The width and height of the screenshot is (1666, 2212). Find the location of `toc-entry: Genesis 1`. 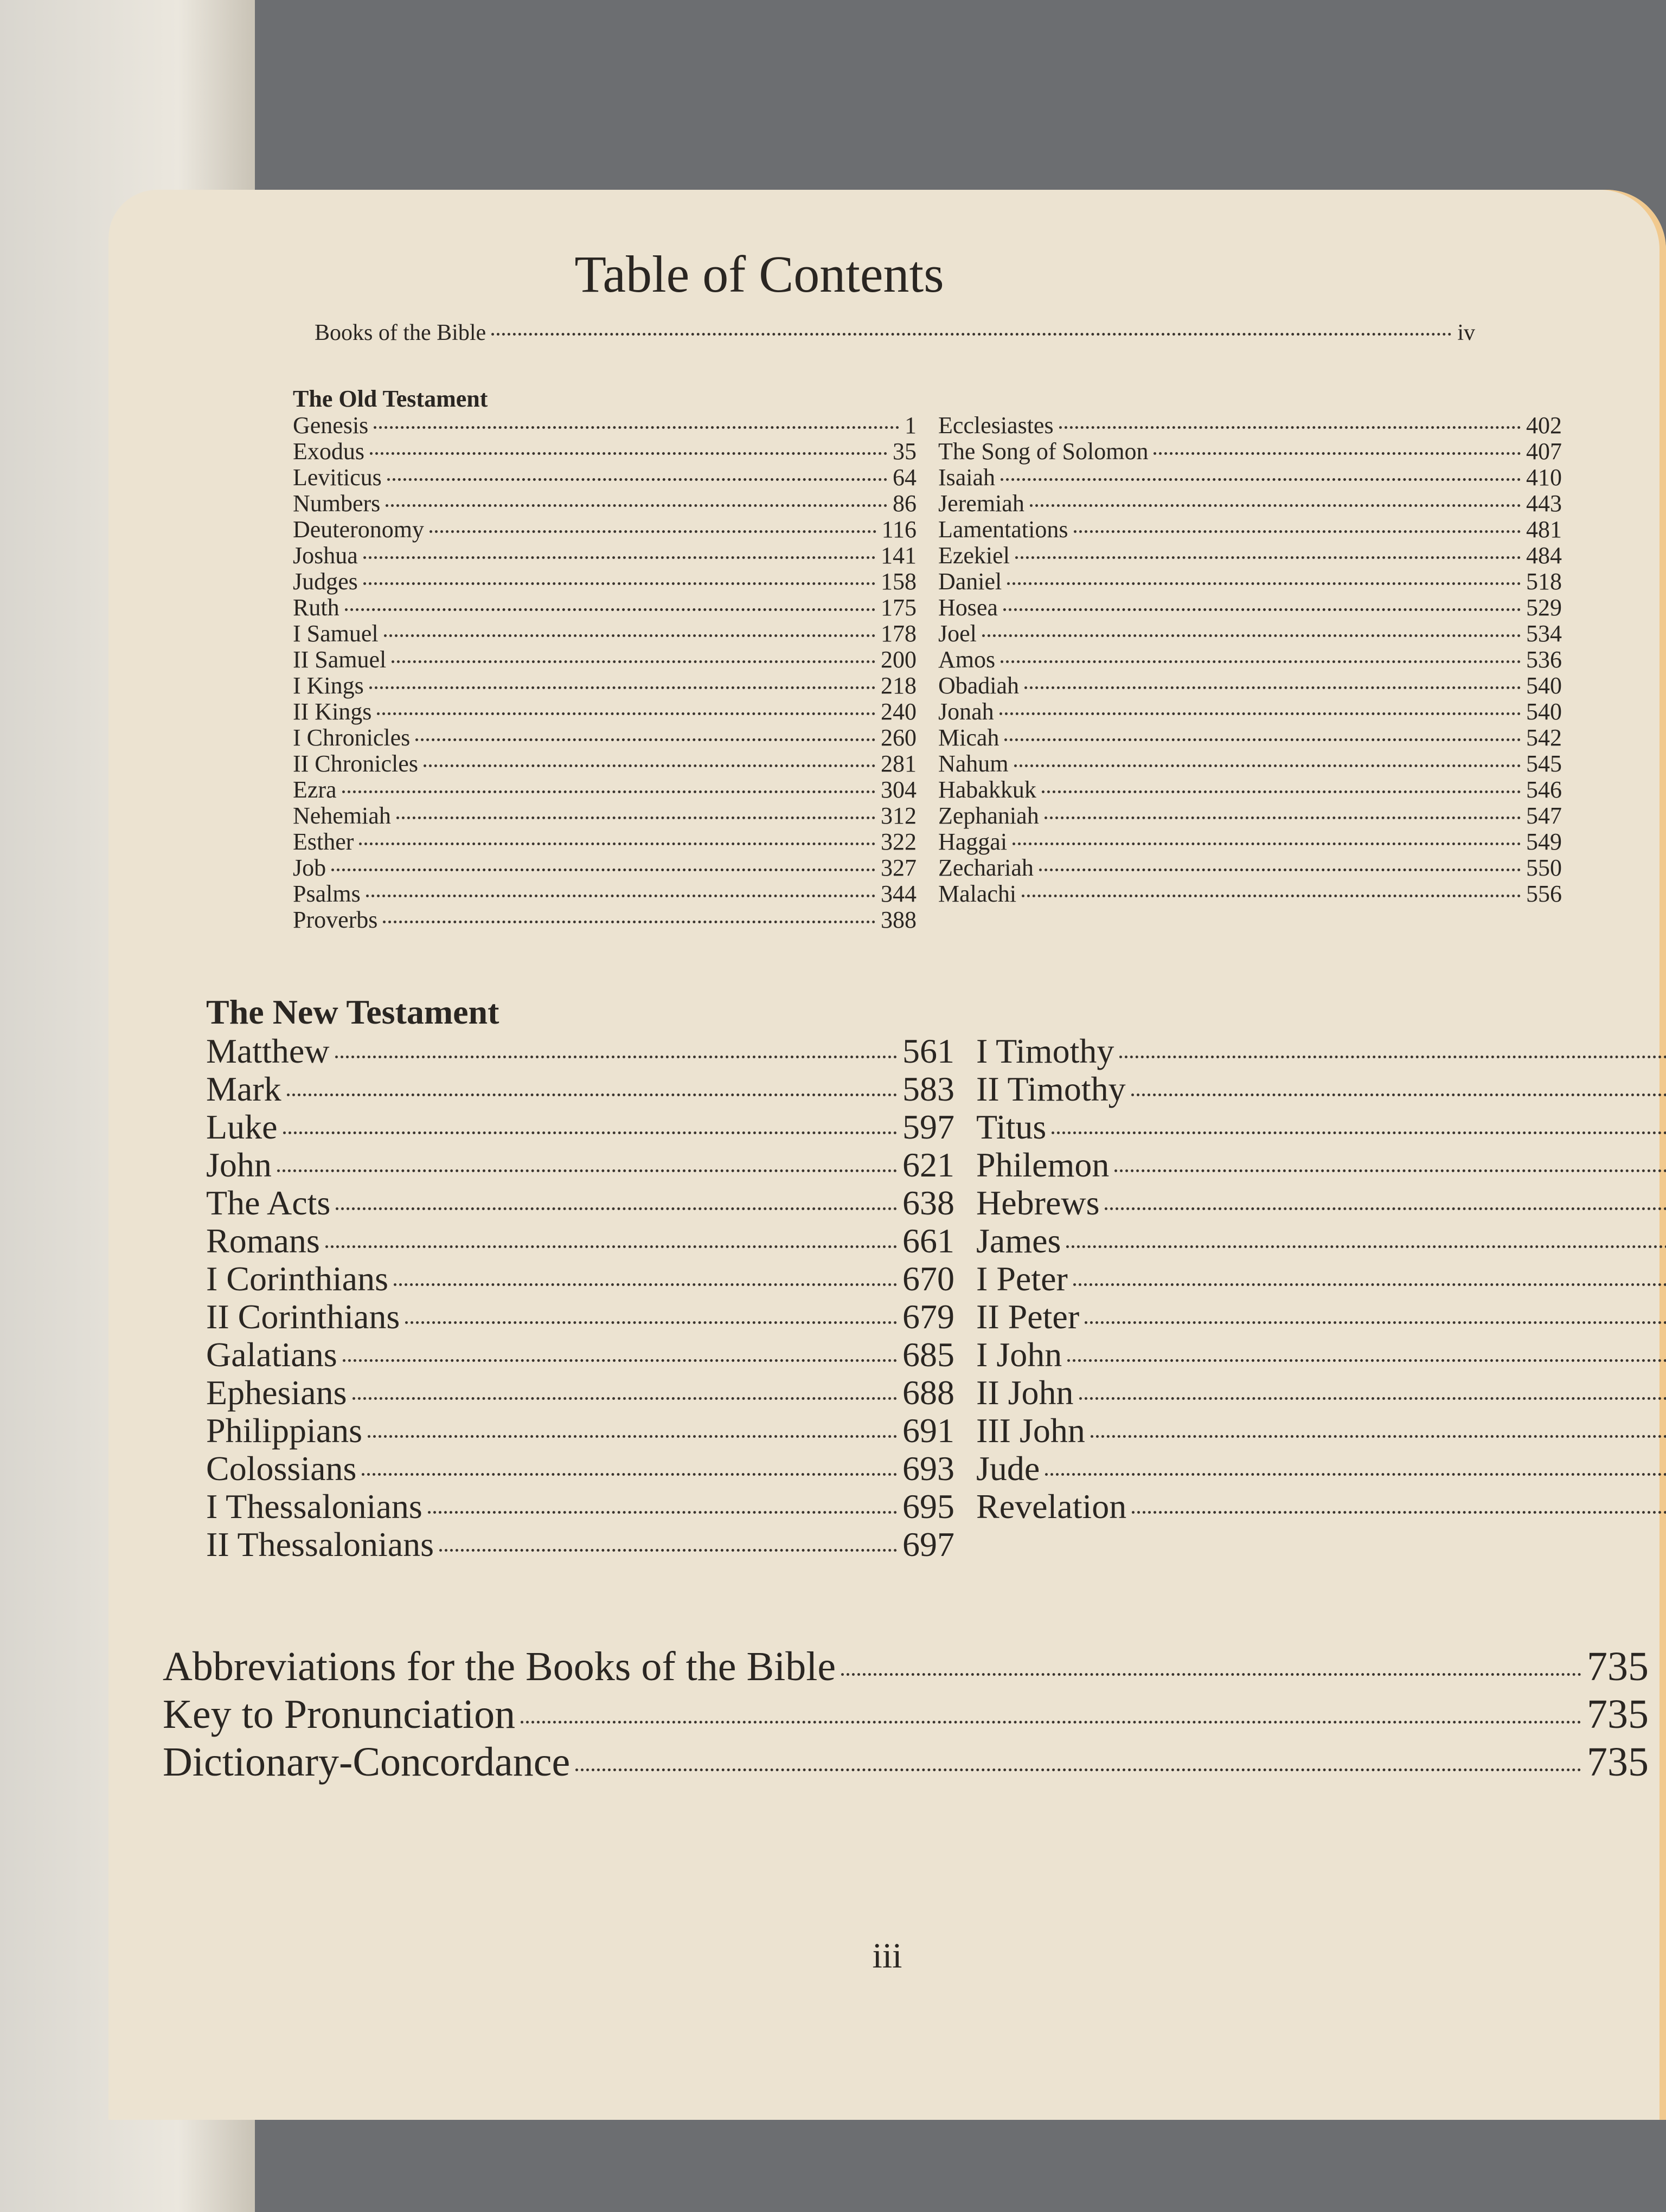

toc-entry: Genesis 1 is located at coordinates (605, 426).